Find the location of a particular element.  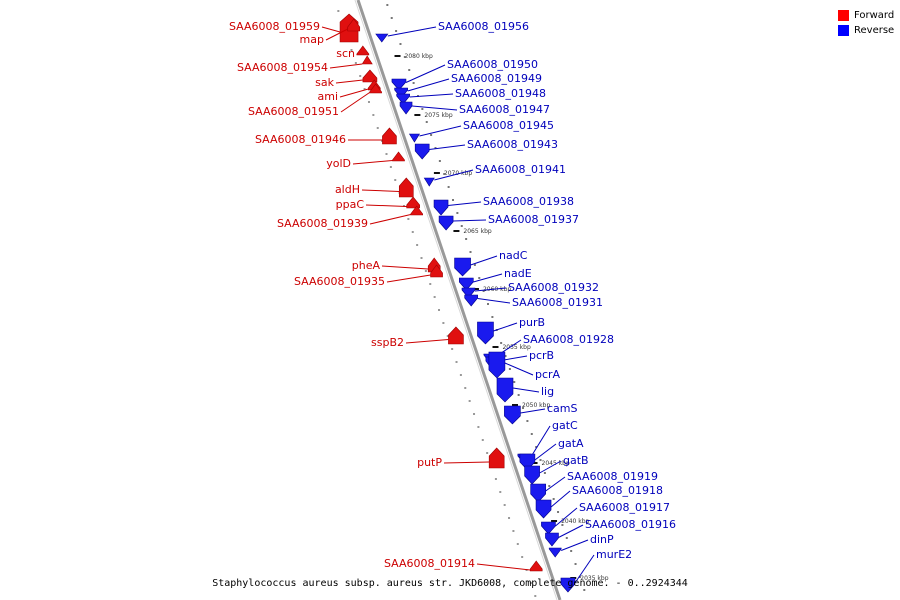

reverse-gene-label: SAA6008_01931 is located at coordinates (557, 302).